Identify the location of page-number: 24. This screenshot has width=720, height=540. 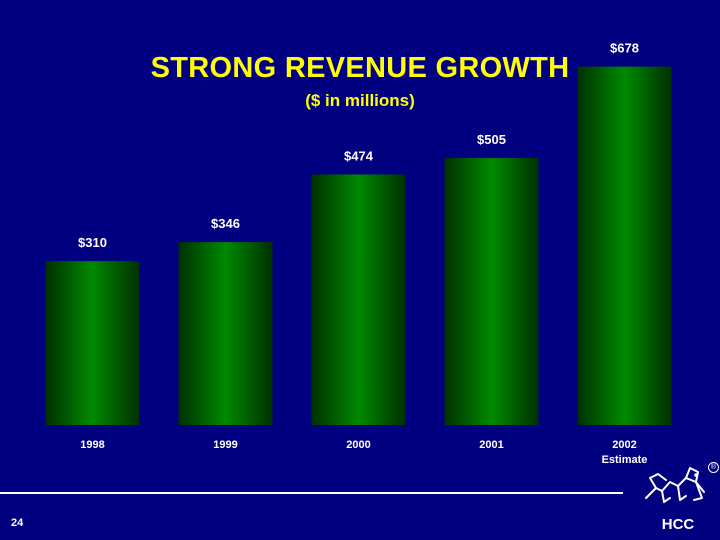
(17, 523).